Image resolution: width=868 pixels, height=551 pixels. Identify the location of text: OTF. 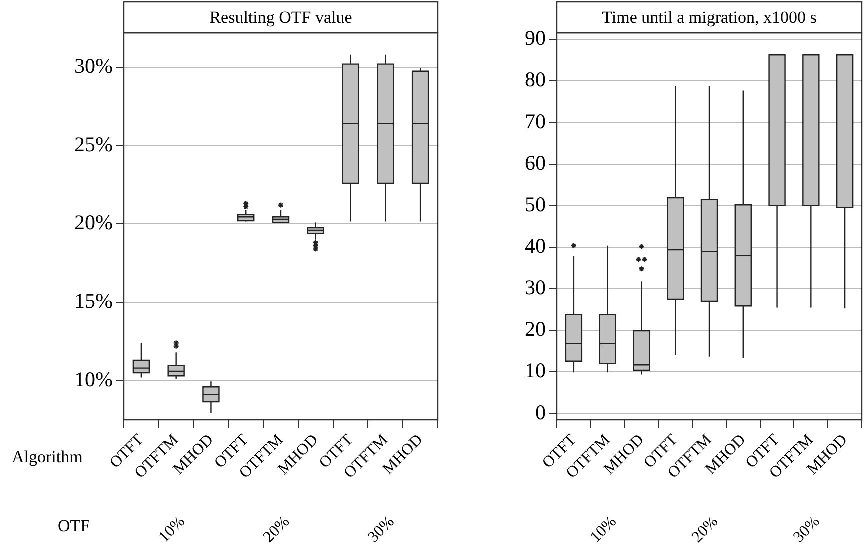
(74, 526).